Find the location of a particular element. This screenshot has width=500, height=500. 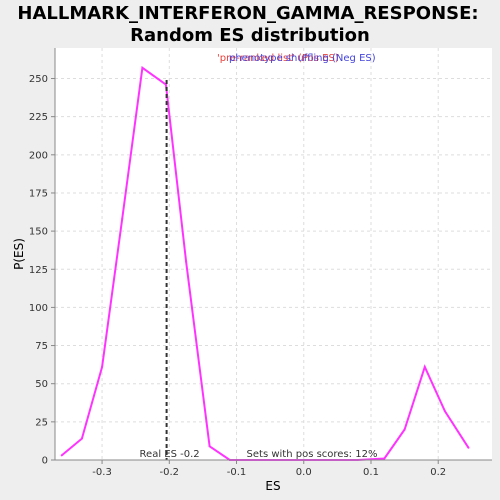

y-tick-label: 50 is located at coordinates (41, 384).